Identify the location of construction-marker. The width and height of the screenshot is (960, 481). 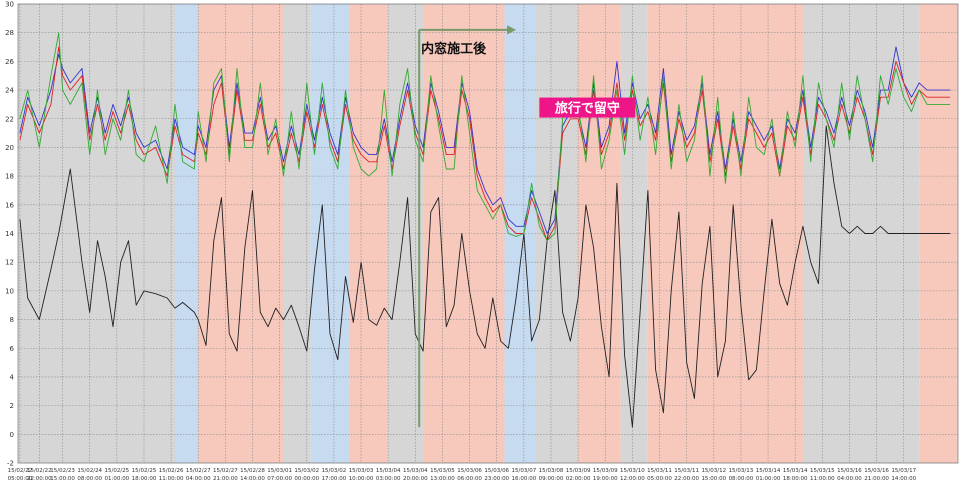
(467, 226).